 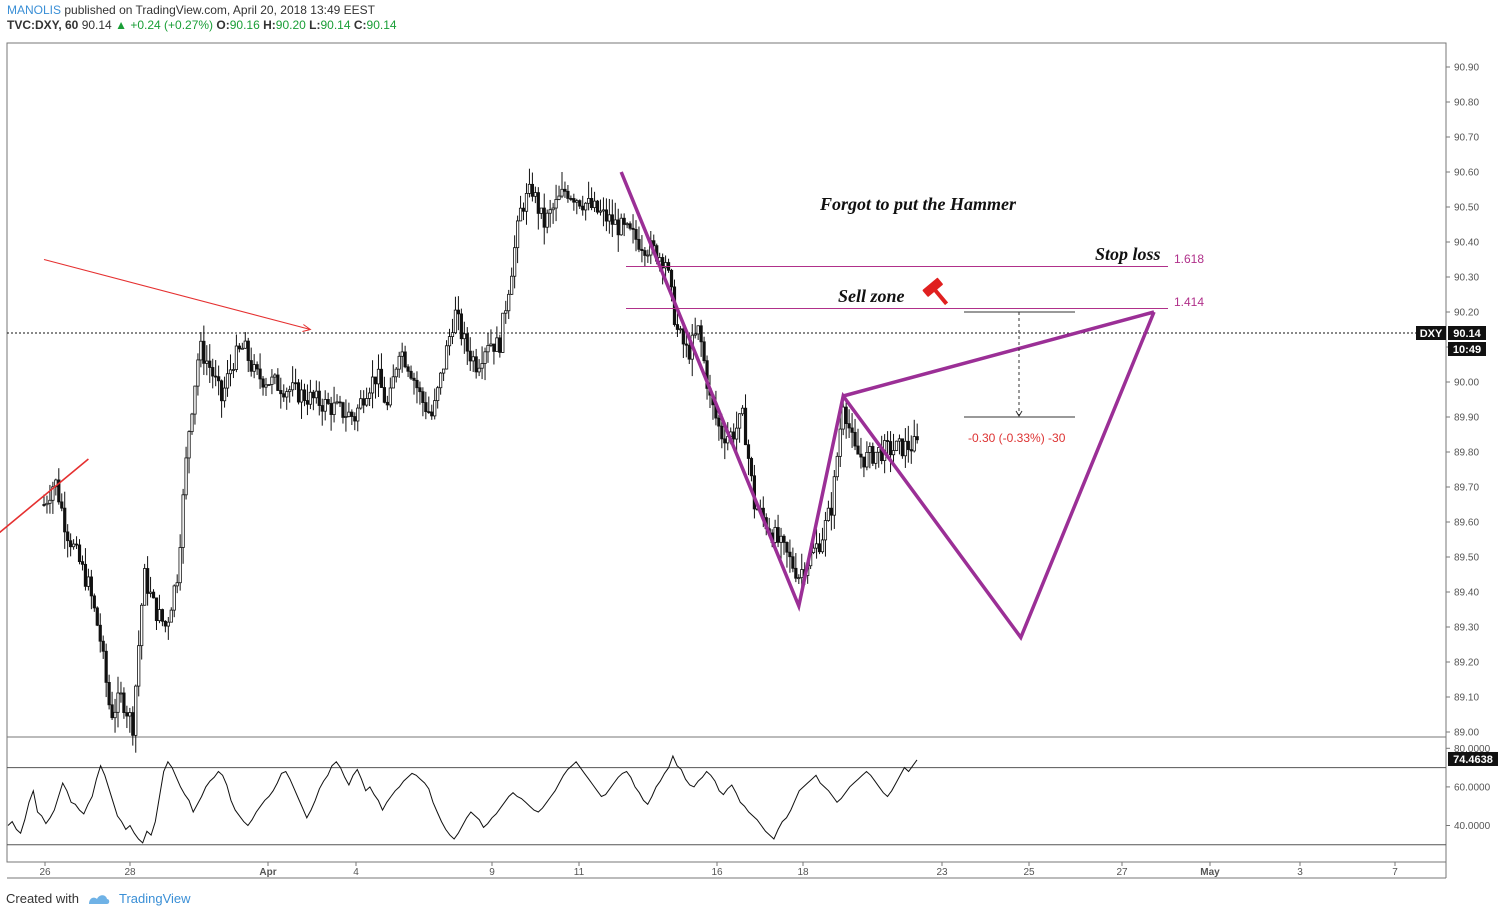 I want to click on pattern-bc-line, so click(x=998, y=354).